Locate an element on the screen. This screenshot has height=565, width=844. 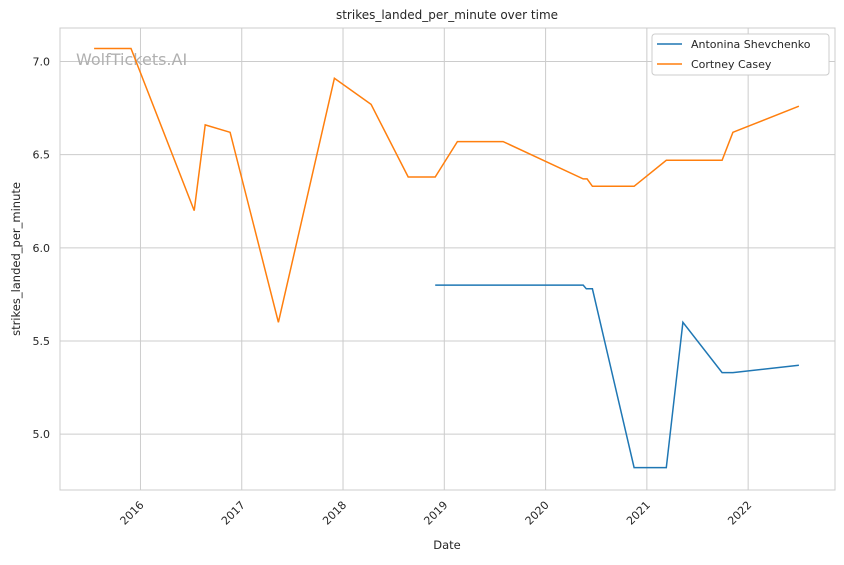
y-tick-label: 7.0 is located at coordinates (42, 62).